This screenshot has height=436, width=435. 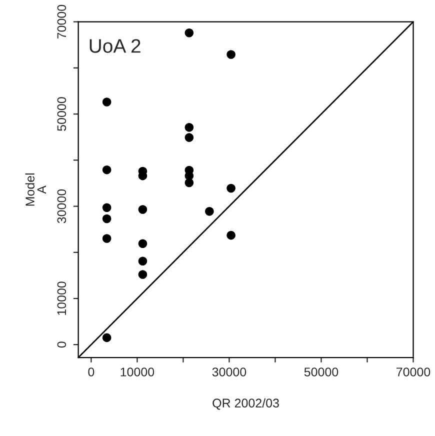 I want to click on x-tick-label: 70000, so click(x=413, y=372).